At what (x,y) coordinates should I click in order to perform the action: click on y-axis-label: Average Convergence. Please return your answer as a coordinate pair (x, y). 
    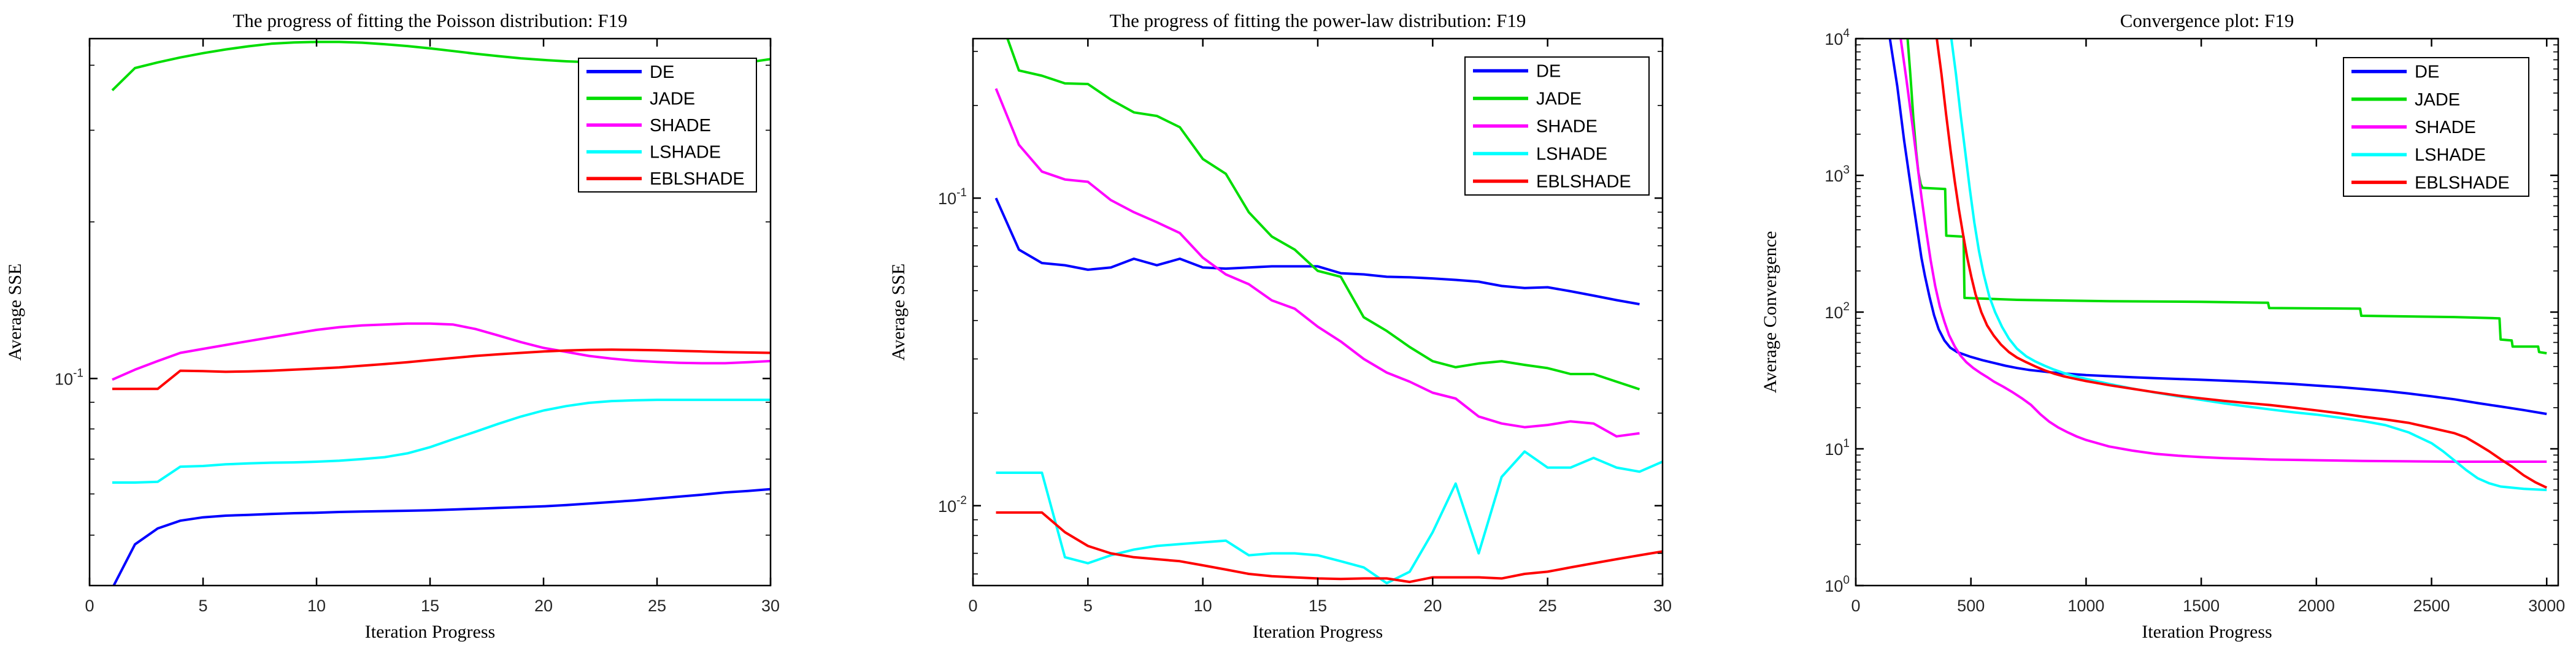
    Looking at the image, I should click on (1770, 312).